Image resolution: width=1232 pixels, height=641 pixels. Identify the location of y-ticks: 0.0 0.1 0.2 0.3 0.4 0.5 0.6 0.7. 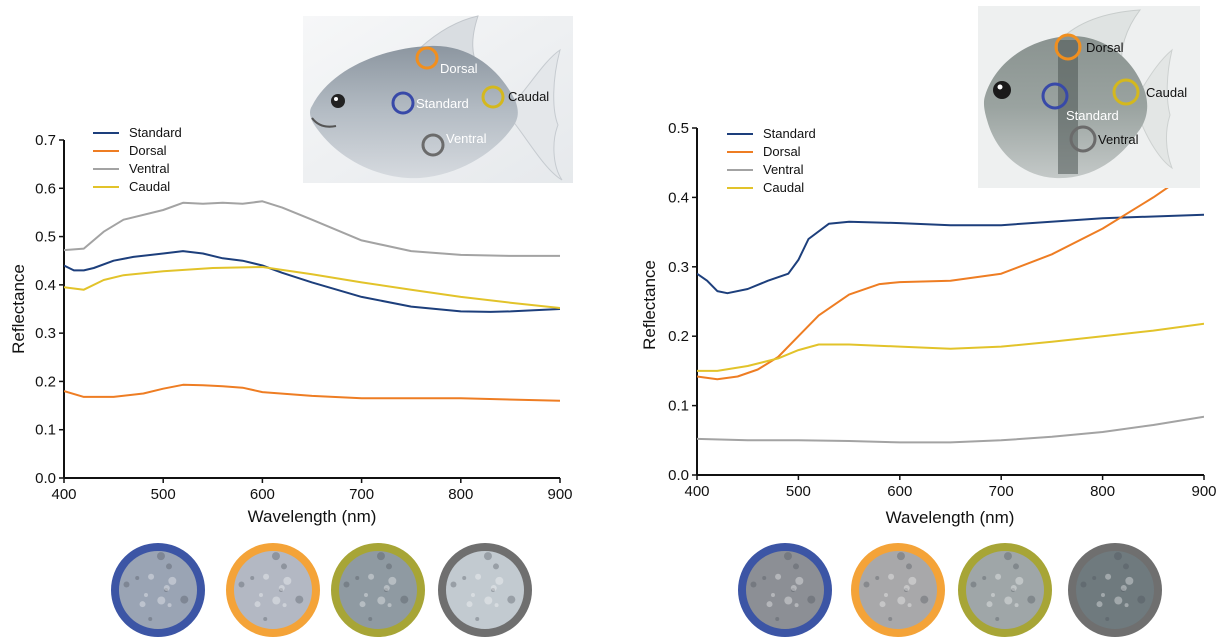
(49, 309).